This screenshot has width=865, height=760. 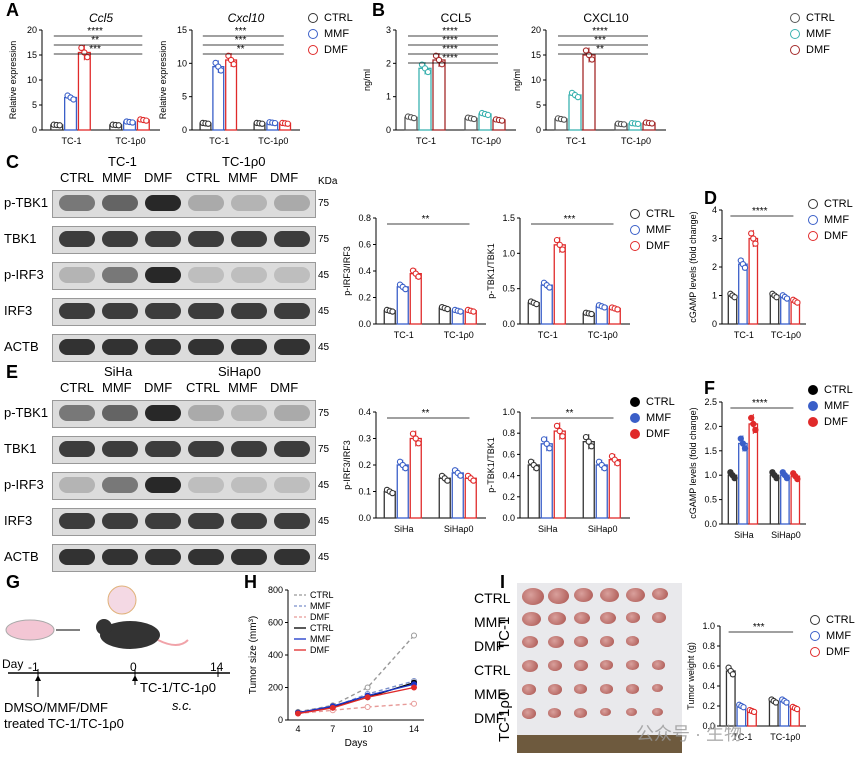 What do you see at coordinates (163, 80) in the screenshot?
I see `a-cxcl10-ylabel: Relative expression` at bounding box center [163, 80].